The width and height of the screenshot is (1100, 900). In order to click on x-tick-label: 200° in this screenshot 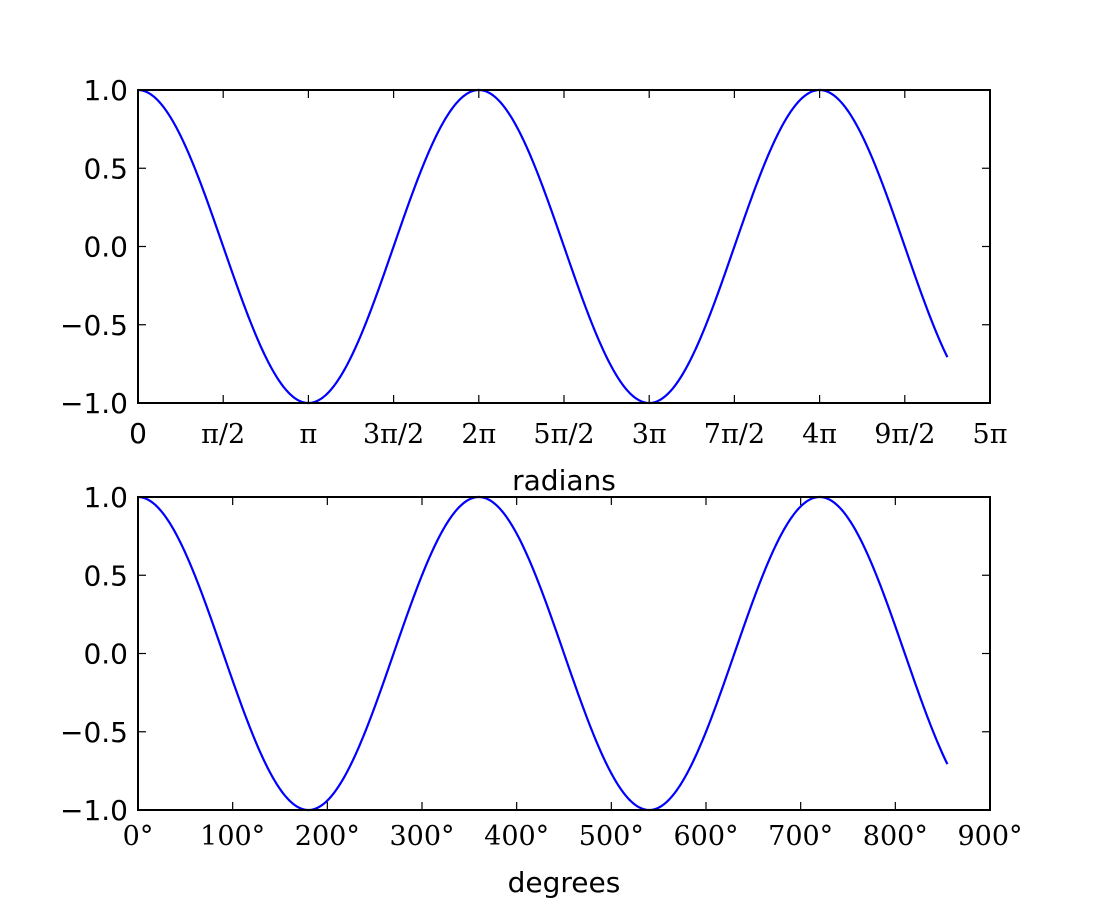, I will do `click(327, 836)`.